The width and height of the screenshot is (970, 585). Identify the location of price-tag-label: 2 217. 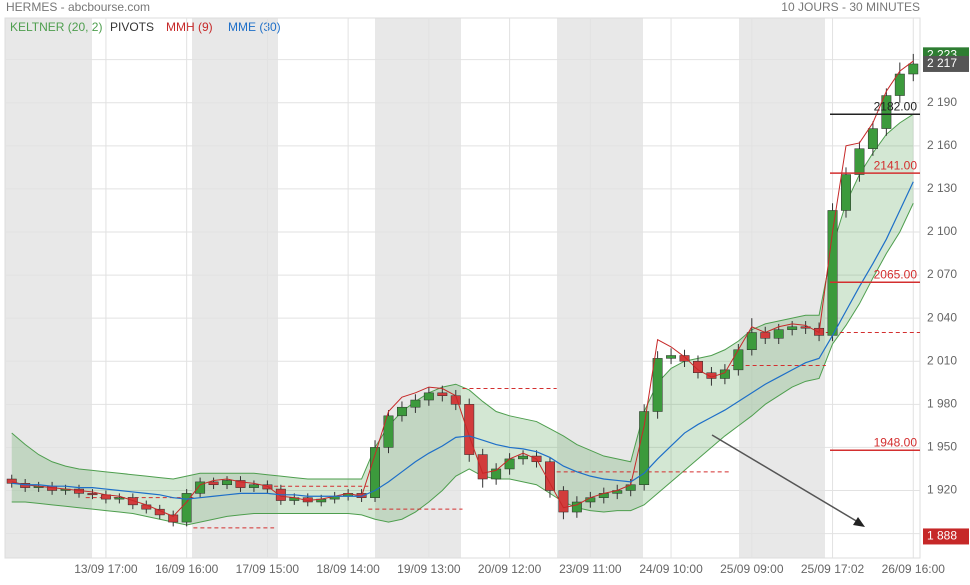
(942, 63).